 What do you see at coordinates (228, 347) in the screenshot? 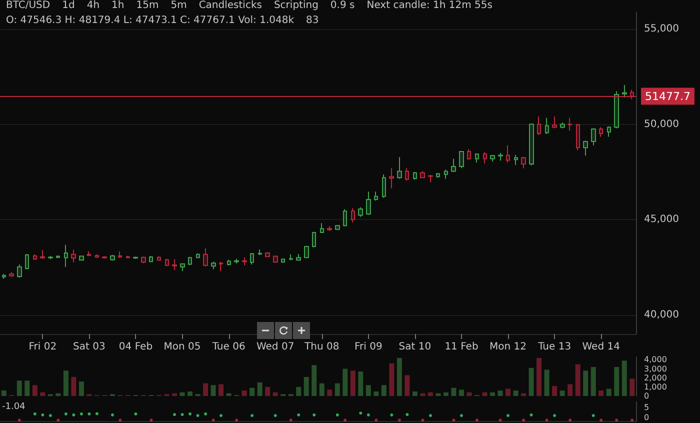
I see `x-tick-label: Tue 06` at bounding box center [228, 347].